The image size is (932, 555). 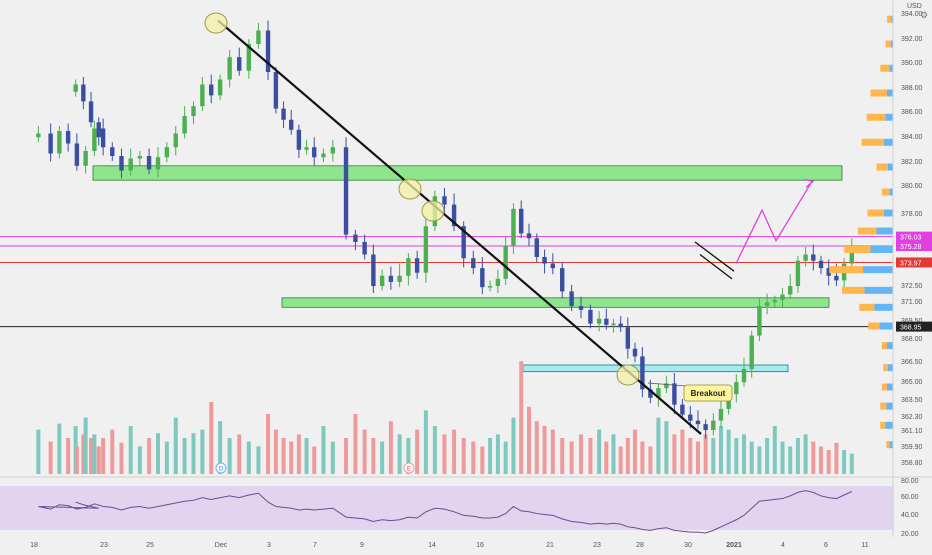 What do you see at coordinates (924, 15) in the screenshot?
I see `gear-icon: ⚙` at bounding box center [924, 15].